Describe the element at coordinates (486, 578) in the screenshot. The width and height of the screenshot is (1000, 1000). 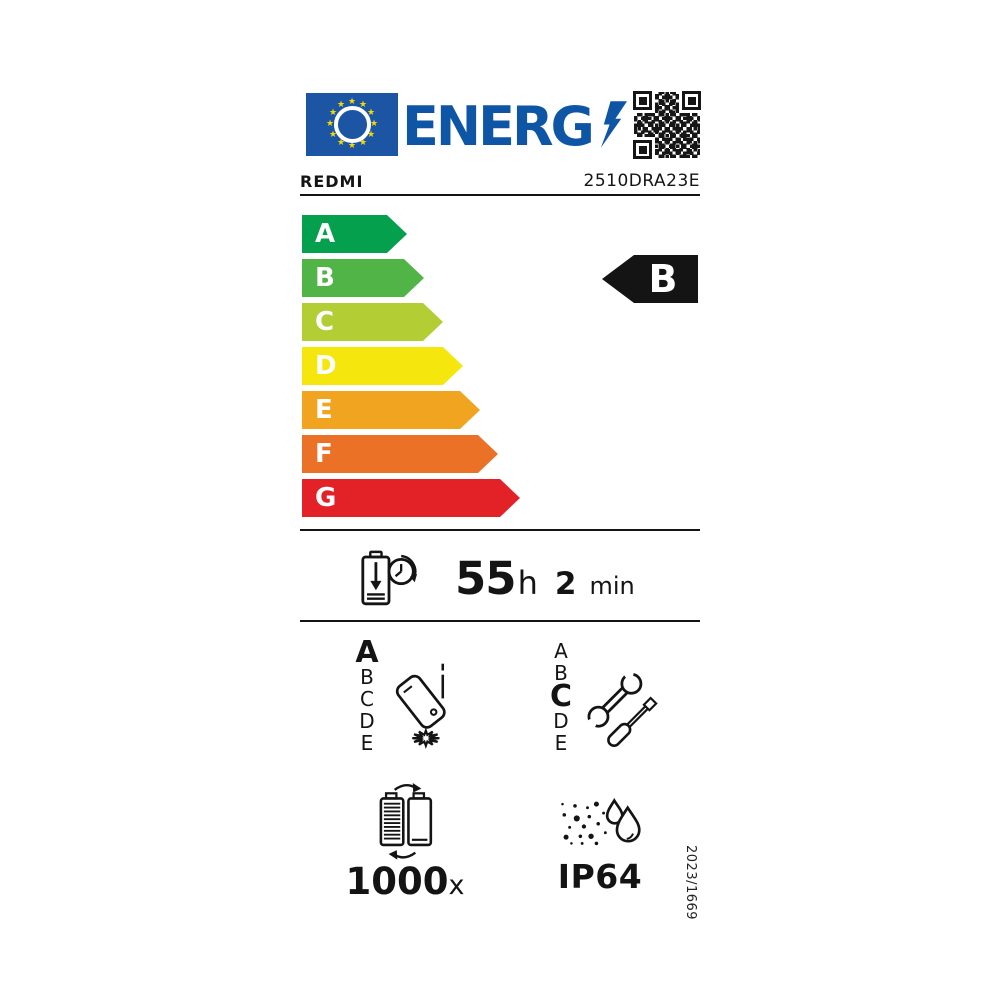
I see `endurance-hours: 55` at that location.